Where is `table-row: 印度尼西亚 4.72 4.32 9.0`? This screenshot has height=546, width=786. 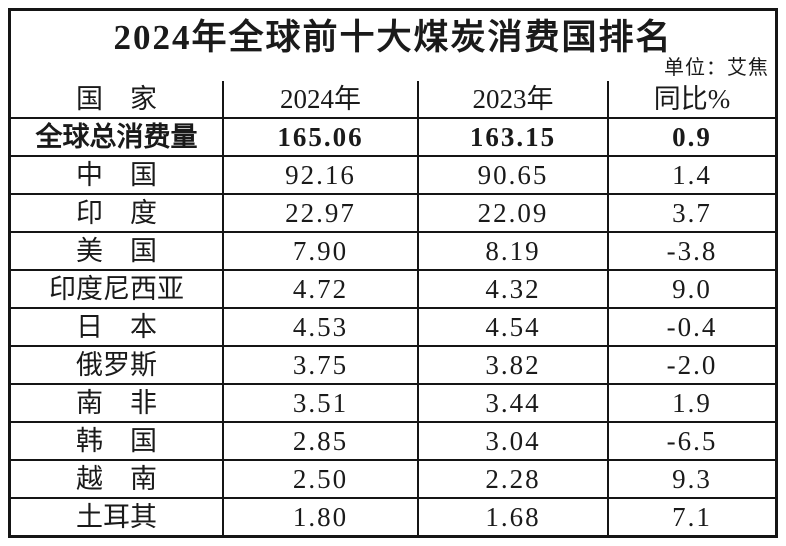
table-row: 印度尼西亚 4.72 4.32 9.0 is located at coordinates (393, 289).